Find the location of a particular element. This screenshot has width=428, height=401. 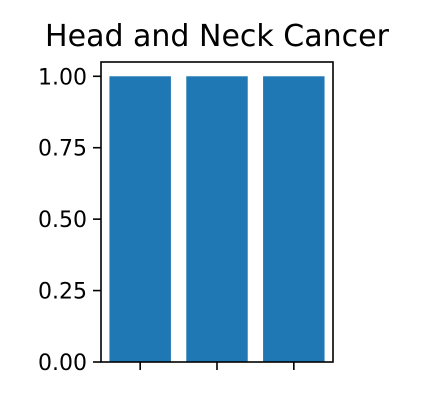

y-tick-label: 0.00 is located at coordinates (62, 363).